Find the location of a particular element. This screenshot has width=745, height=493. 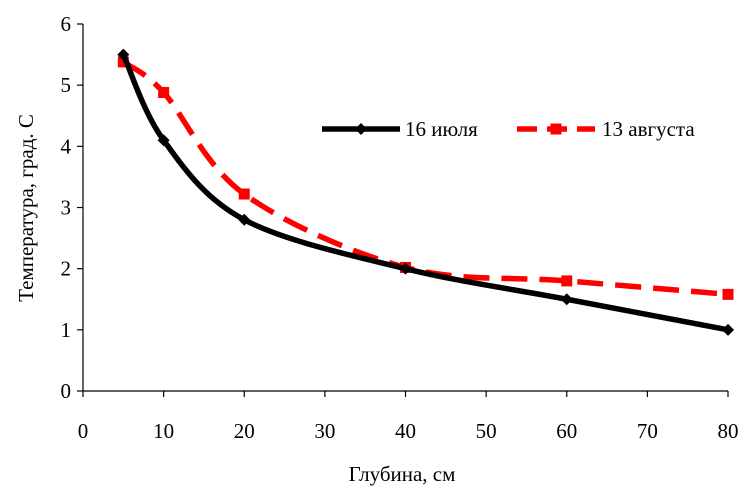

y-tick-label: 2 is located at coordinates (66, 269).